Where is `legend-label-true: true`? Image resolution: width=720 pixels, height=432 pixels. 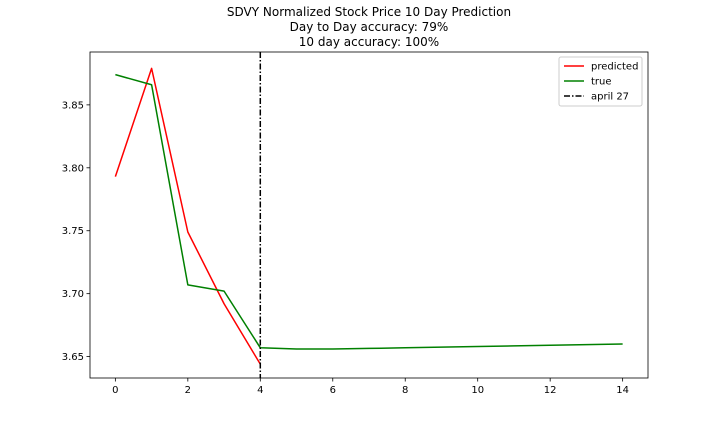 legend-label-true: true is located at coordinates (601, 82).